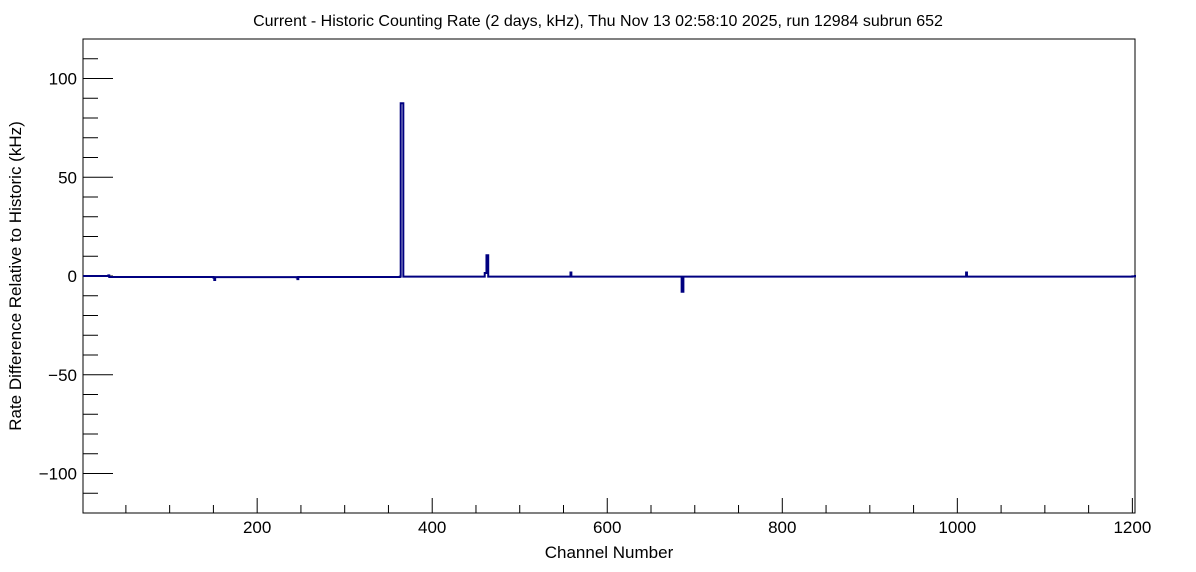  What do you see at coordinates (72, 276) in the screenshot?
I see `y-tick-label: 0` at bounding box center [72, 276].